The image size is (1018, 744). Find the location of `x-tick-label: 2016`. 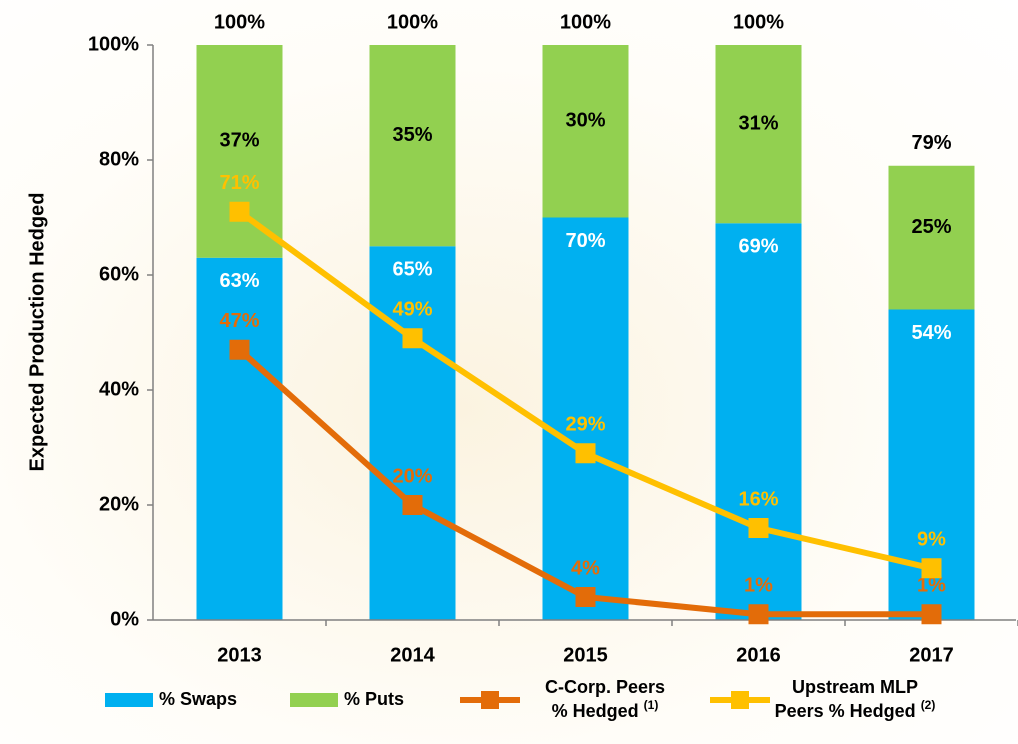

x-tick-label: 2016 is located at coordinates (758, 655).